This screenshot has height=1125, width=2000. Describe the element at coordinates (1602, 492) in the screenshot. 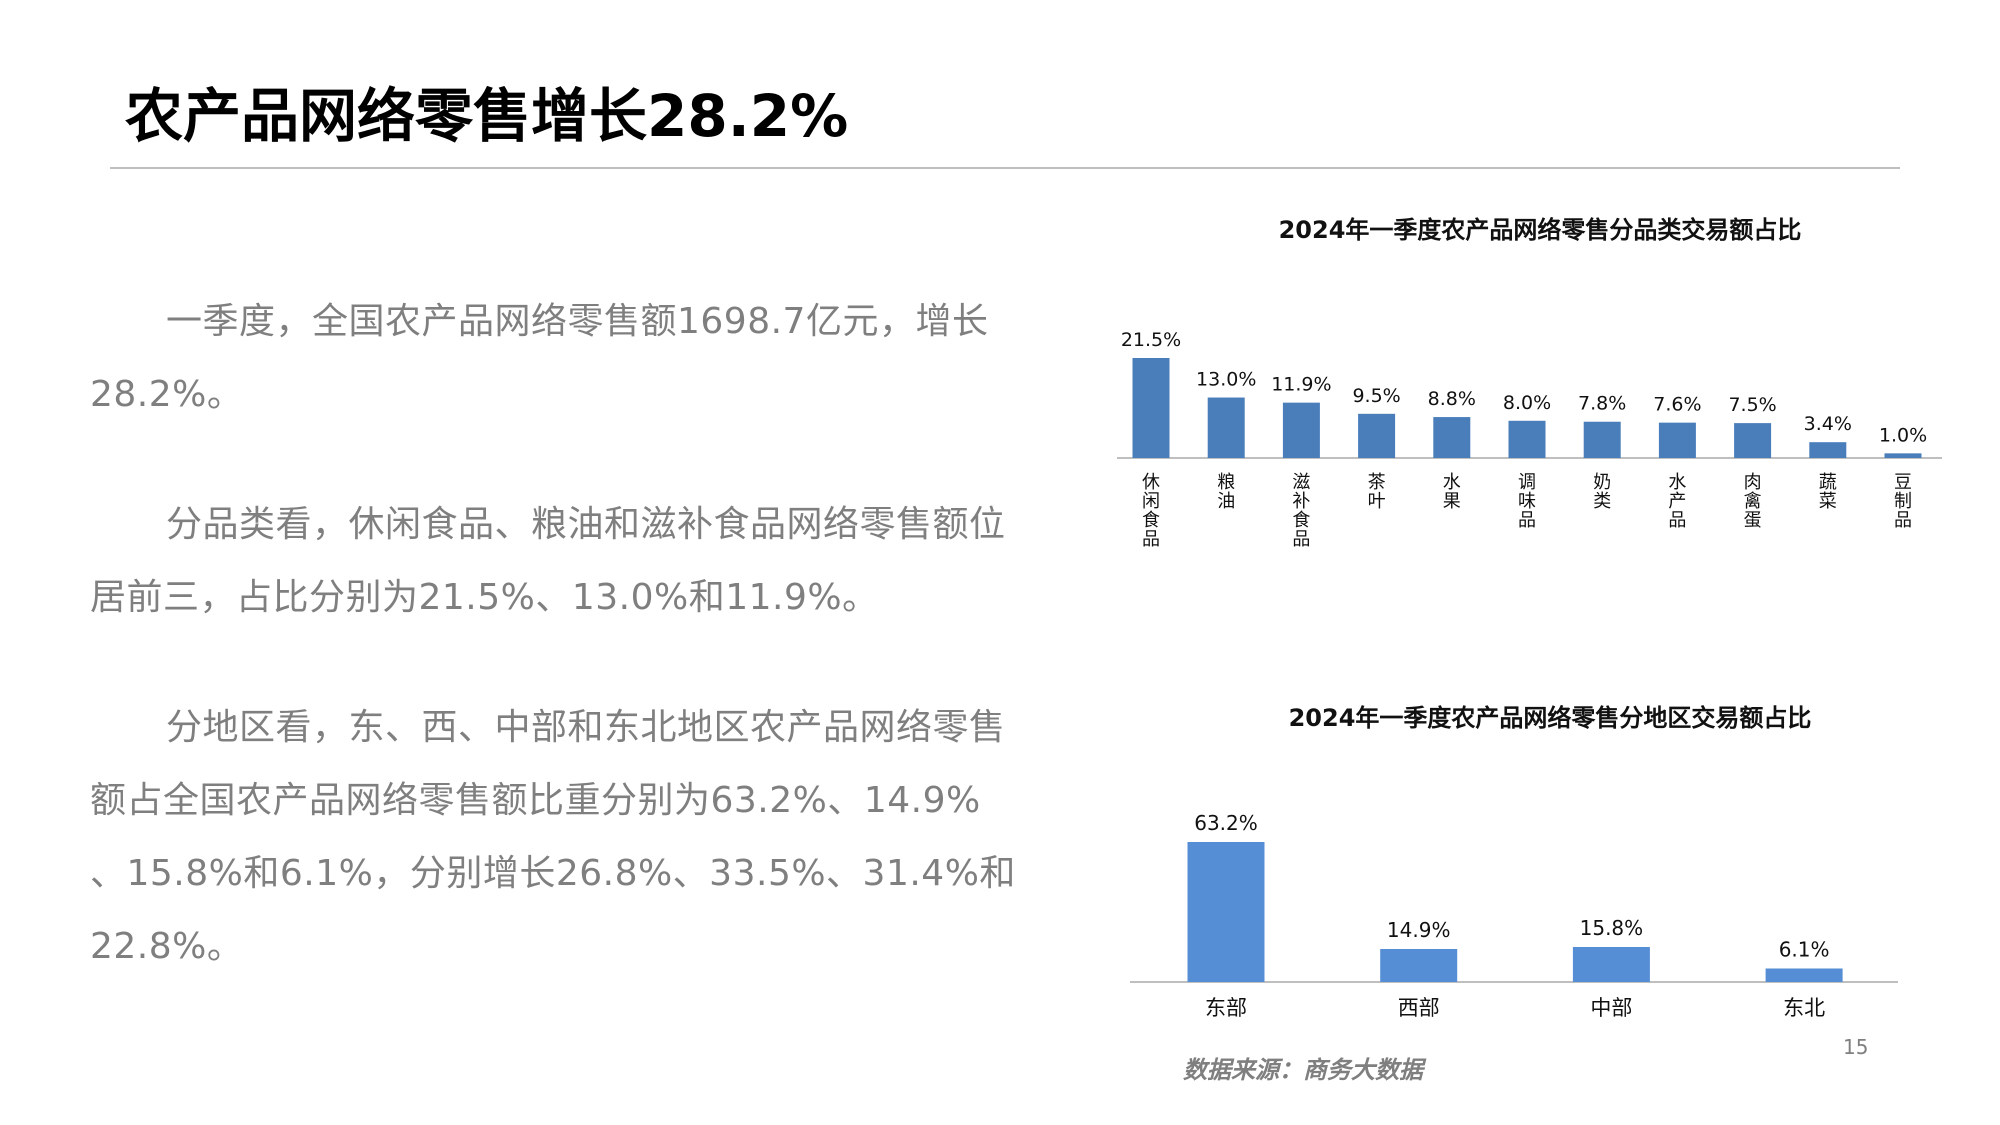

I see `category-label-6: 奶类` at that location.